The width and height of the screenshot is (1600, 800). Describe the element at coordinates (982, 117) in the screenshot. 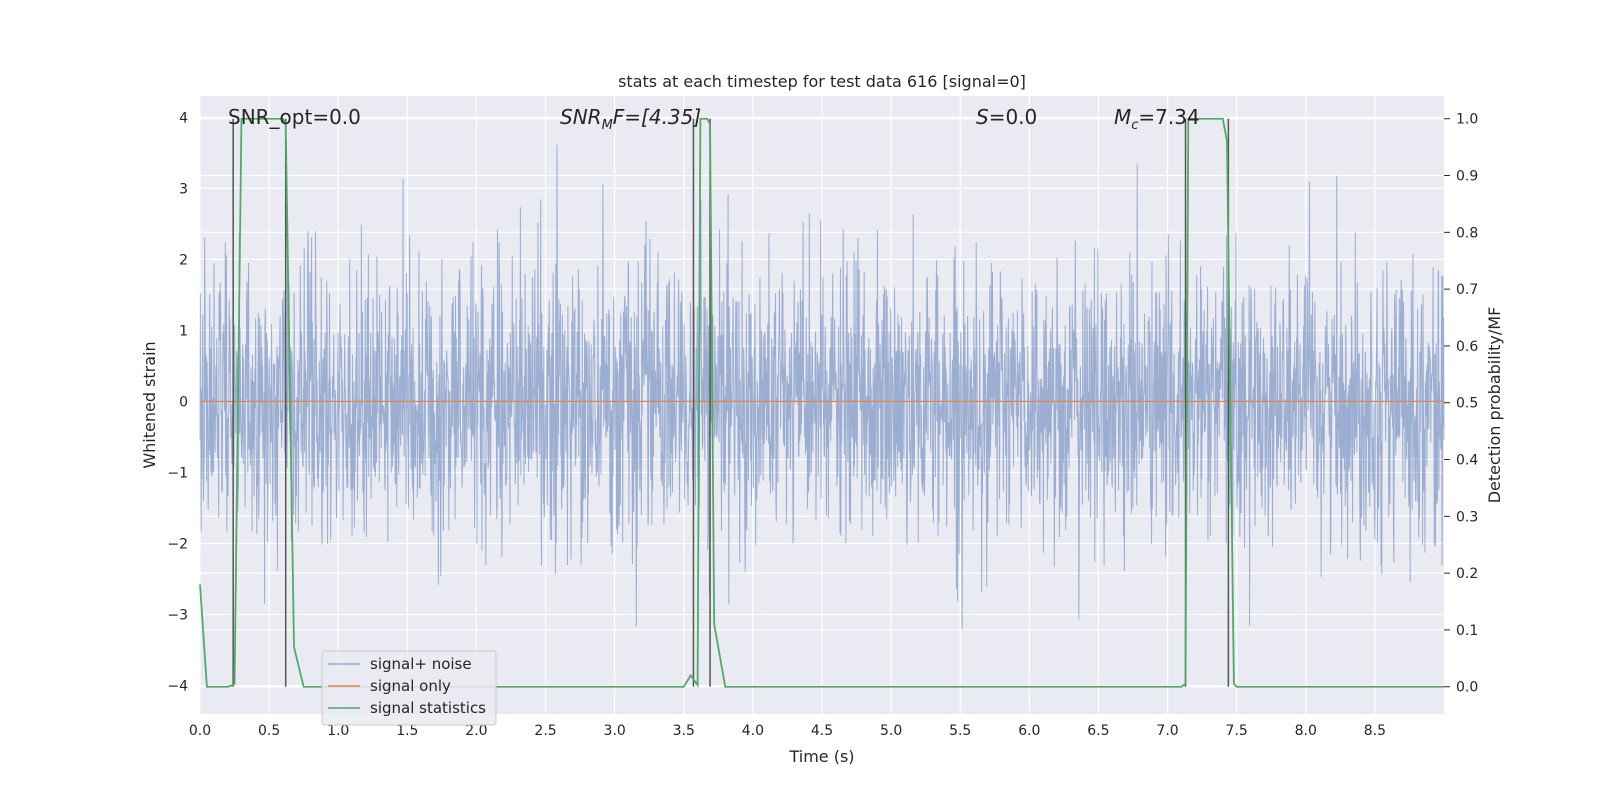

I see `annotation-s-main: S` at that location.